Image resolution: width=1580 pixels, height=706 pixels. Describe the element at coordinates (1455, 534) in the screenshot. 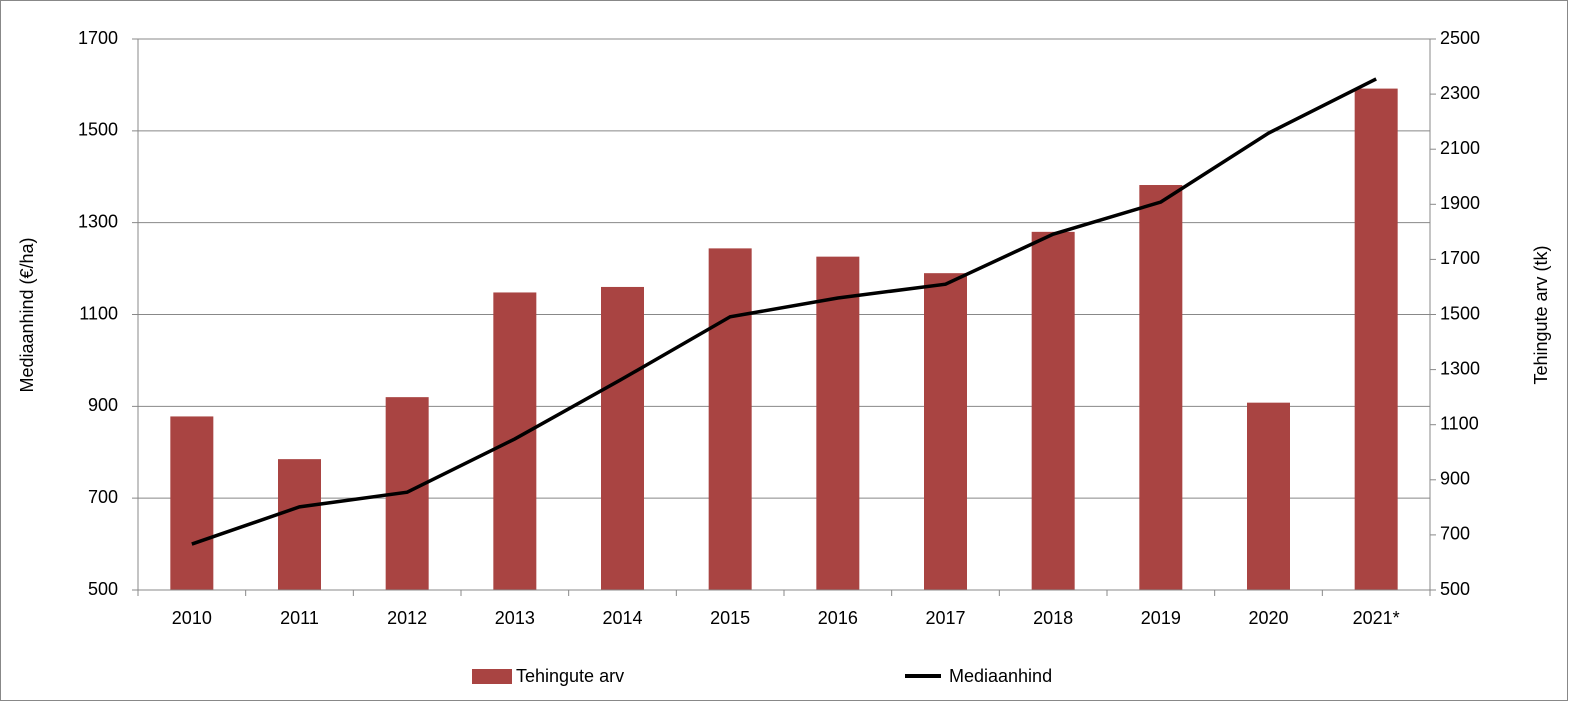

I see `y2-tick-label: 700` at that location.